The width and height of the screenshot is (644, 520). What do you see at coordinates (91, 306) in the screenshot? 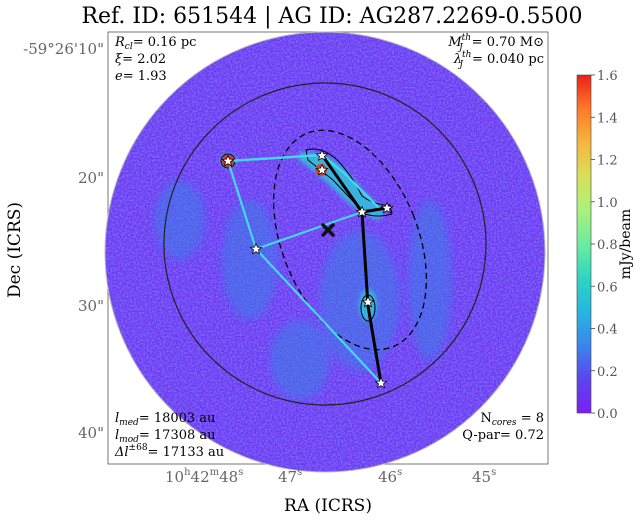
I see `y-tick-label: 30"` at bounding box center [91, 306].